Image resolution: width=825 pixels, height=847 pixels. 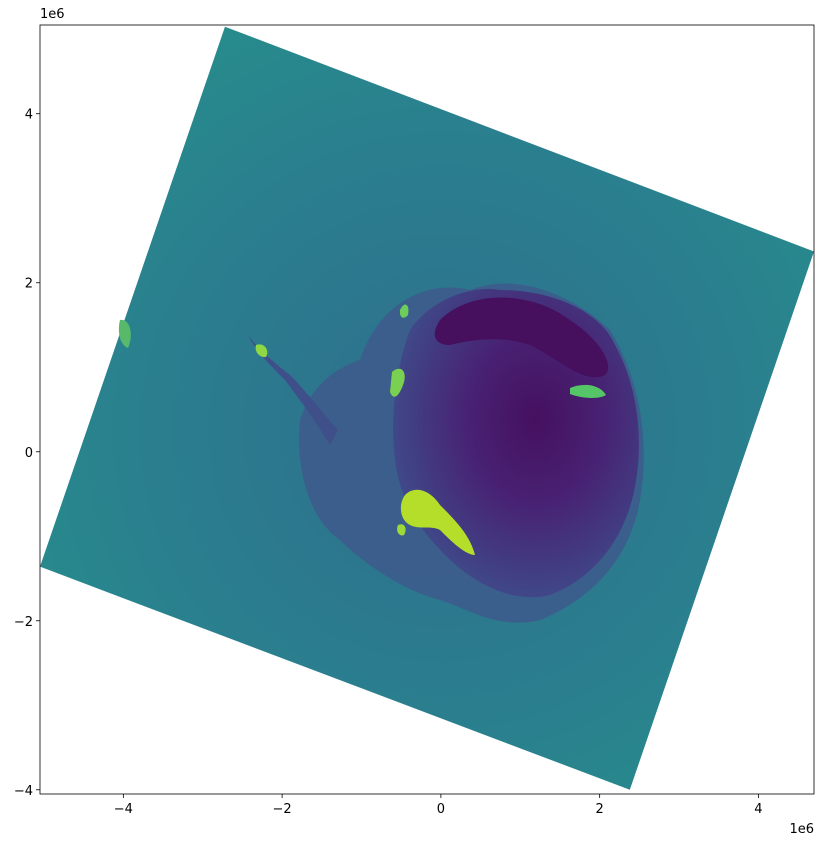 I want to click on x-offset-label: 1e6, so click(x=801, y=829).